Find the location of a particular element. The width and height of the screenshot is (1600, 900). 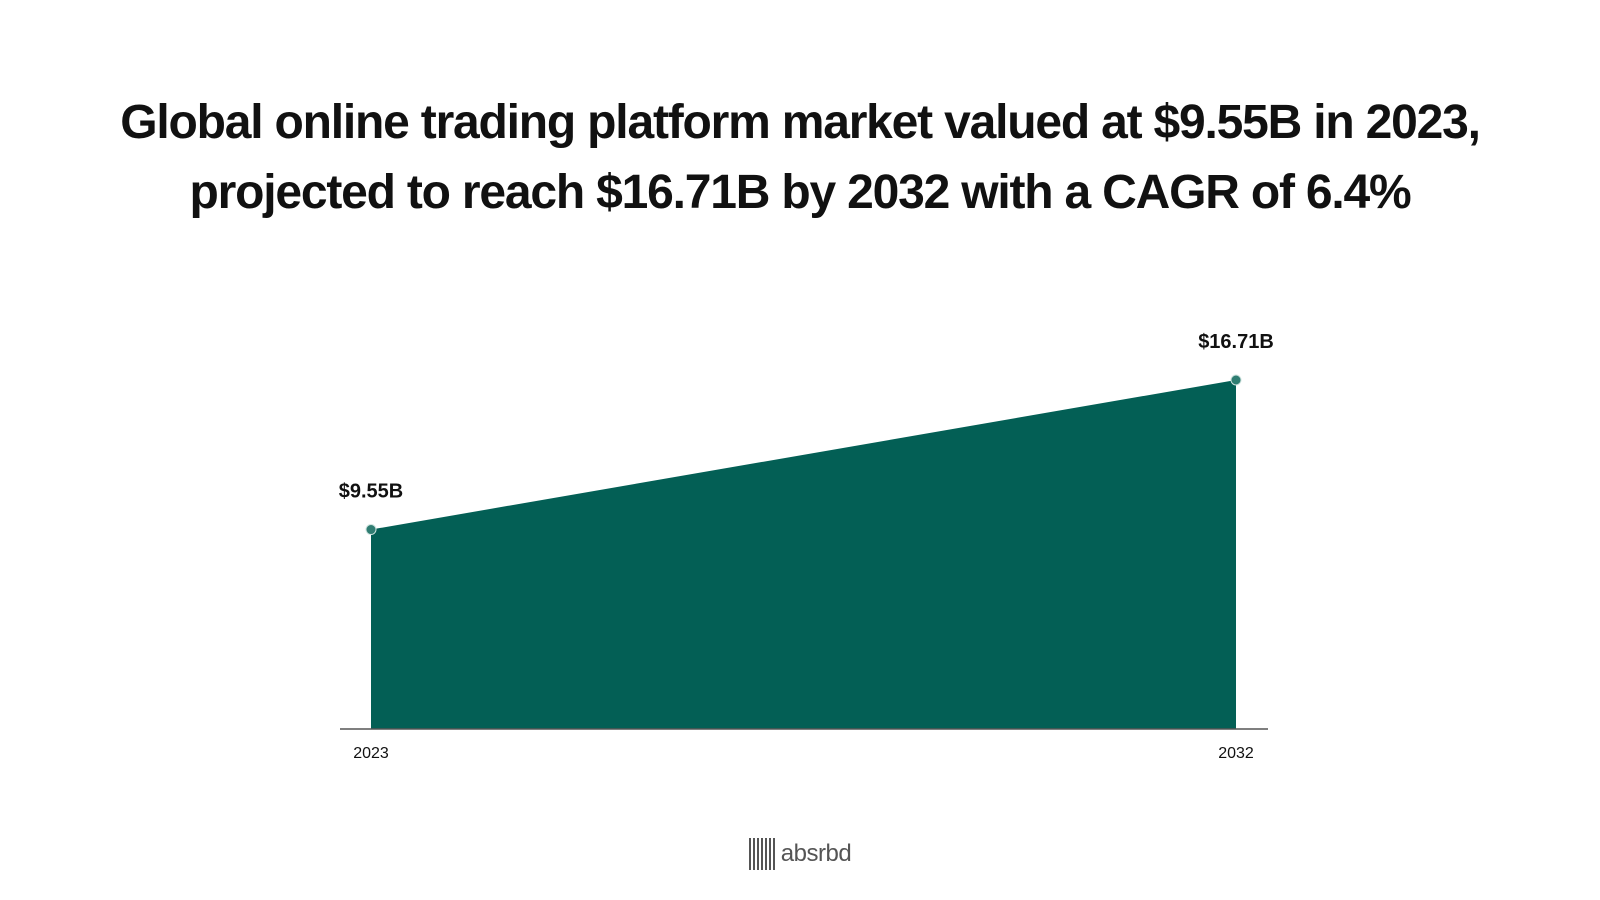

brand-logo: absrbd is located at coordinates (800, 854).